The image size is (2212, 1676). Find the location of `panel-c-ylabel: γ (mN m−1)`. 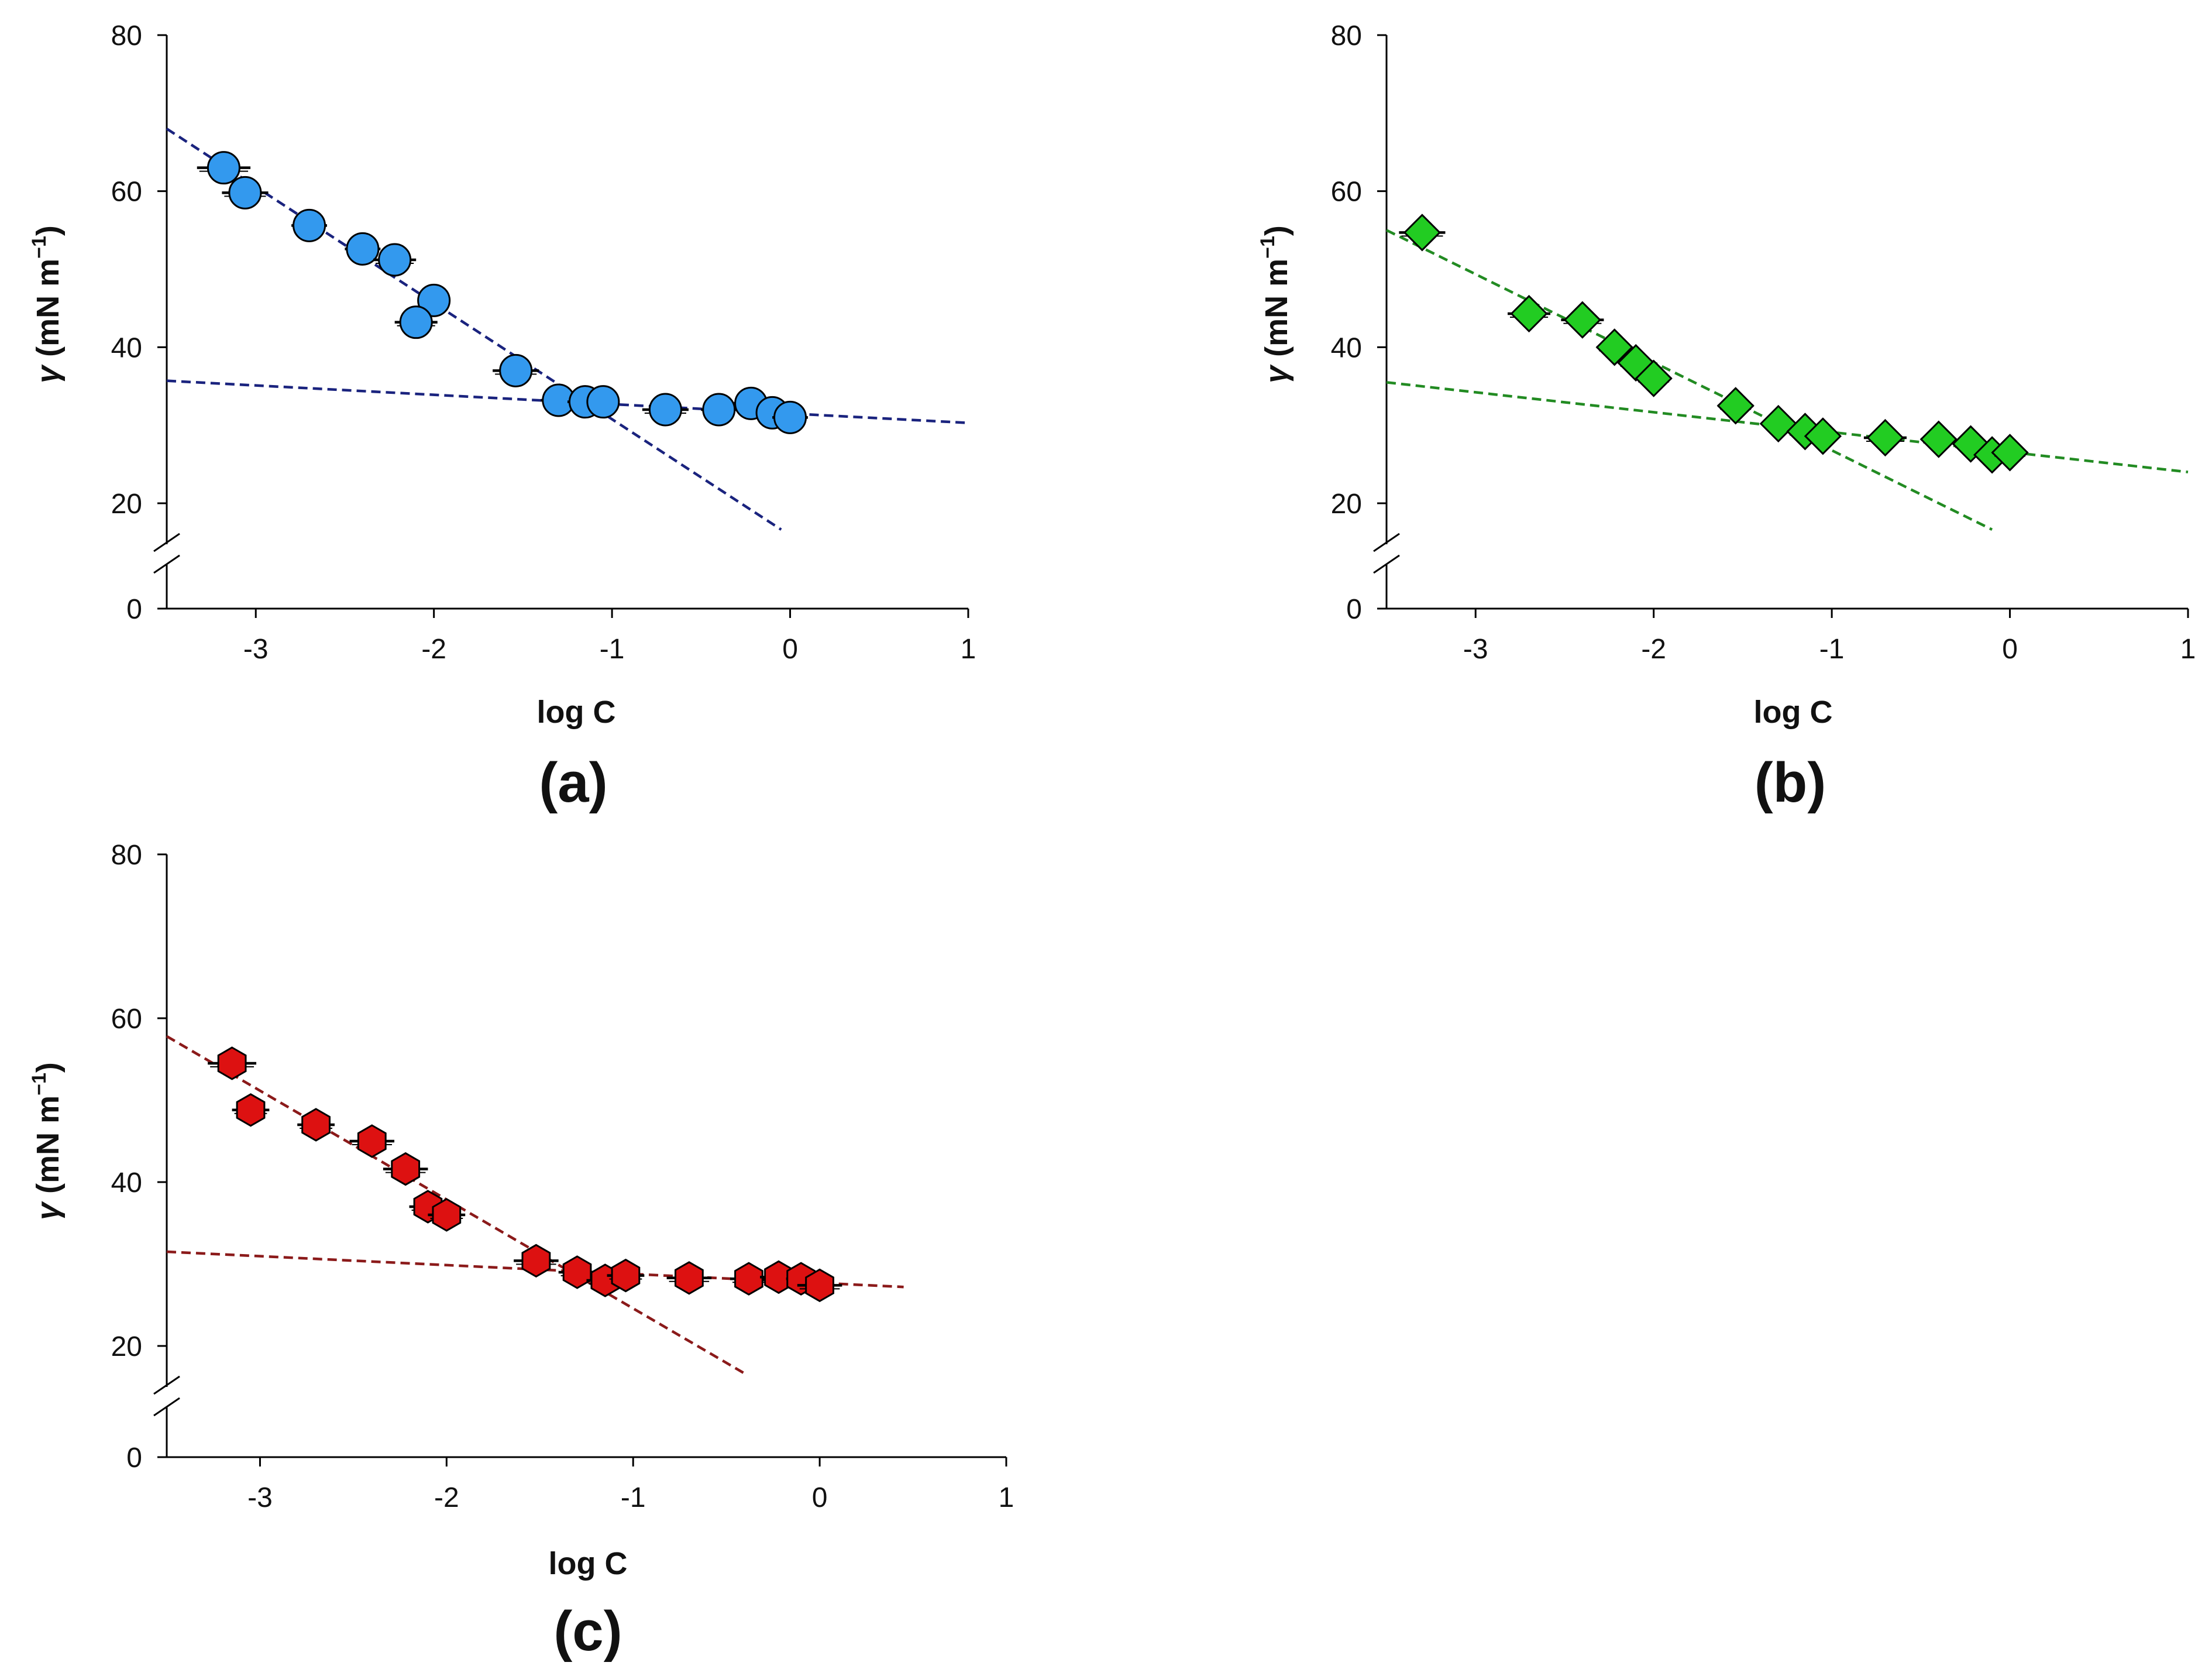

panel-c-ylabel: γ (mN m−1) is located at coordinates (47, 1141).